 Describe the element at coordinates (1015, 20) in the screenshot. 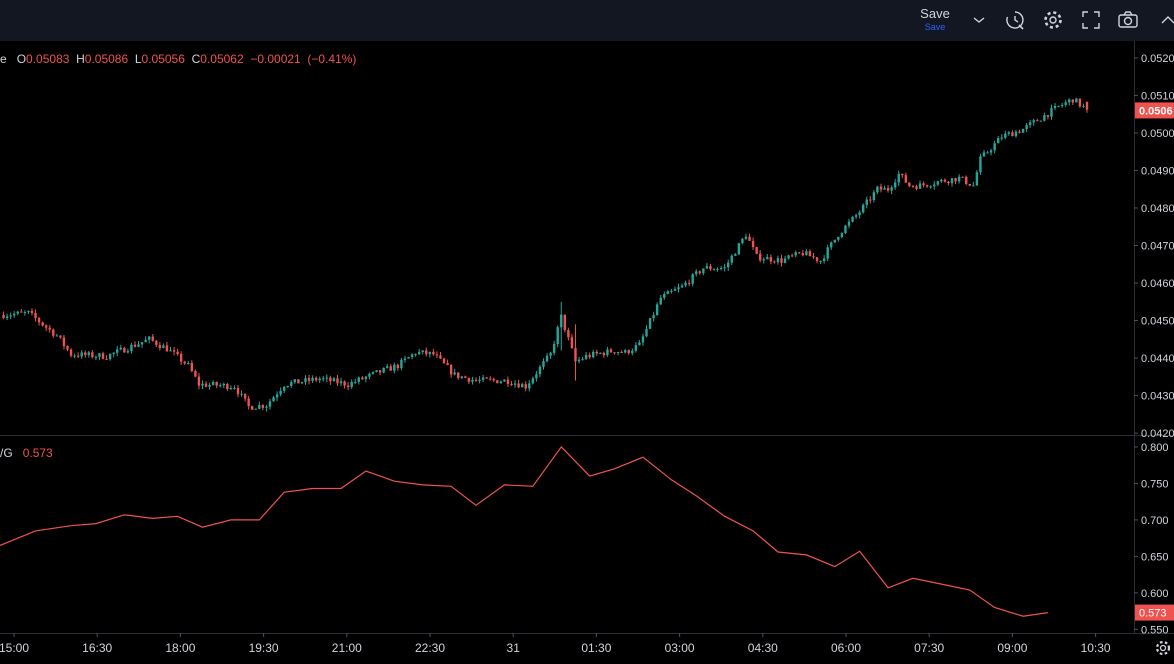

I see `replay-icon` at that location.